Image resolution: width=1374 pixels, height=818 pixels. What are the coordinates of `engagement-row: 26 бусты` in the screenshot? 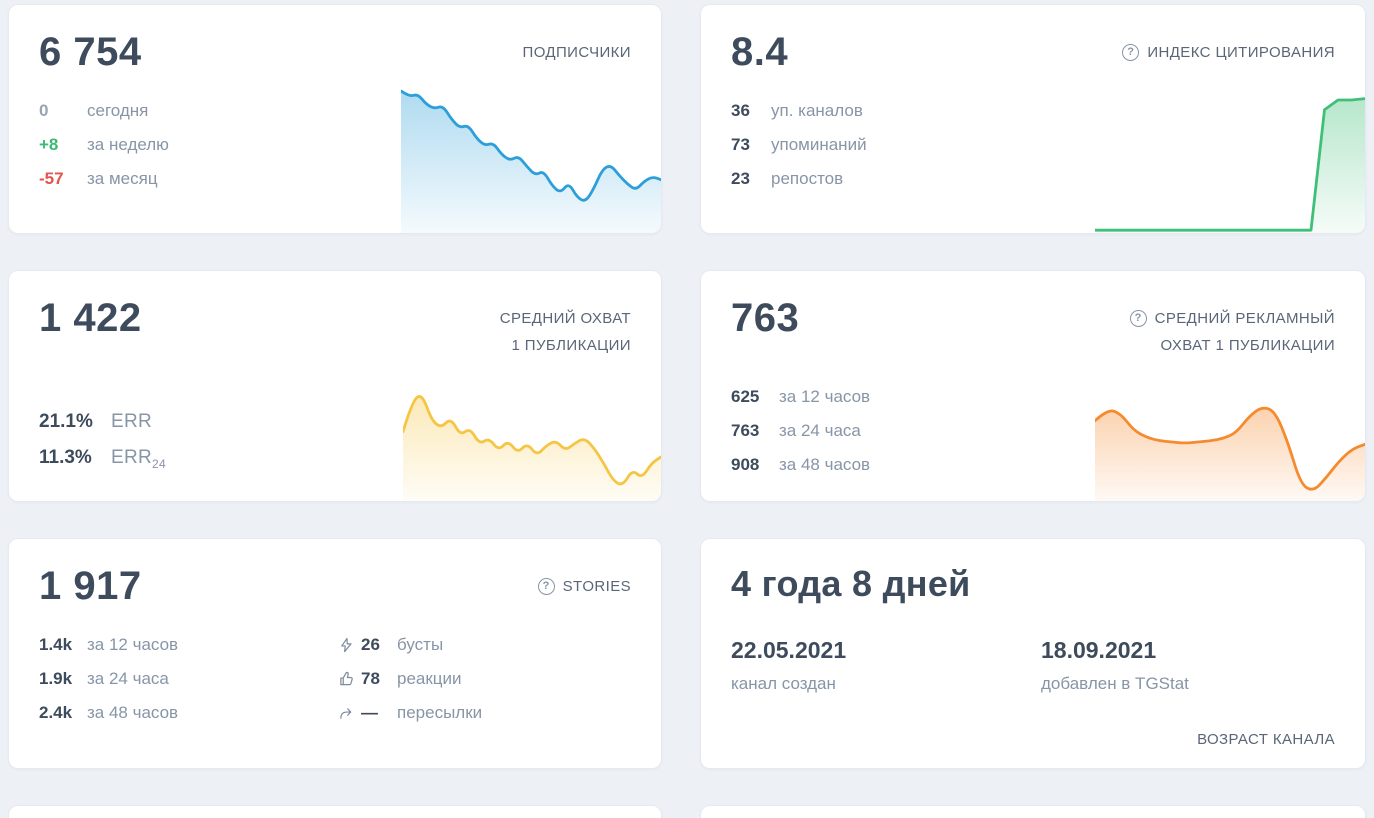 It's located at (410, 645).